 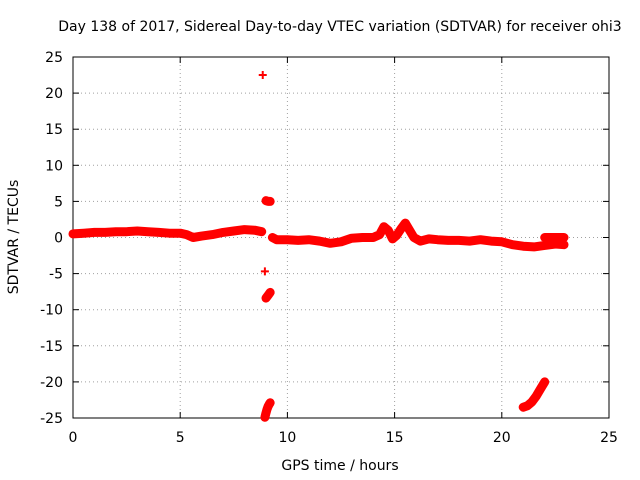 What do you see at coordinates (51, 383) in the screenshot?
I see `y-tick-label: -20` at bounding box center [51, 383].